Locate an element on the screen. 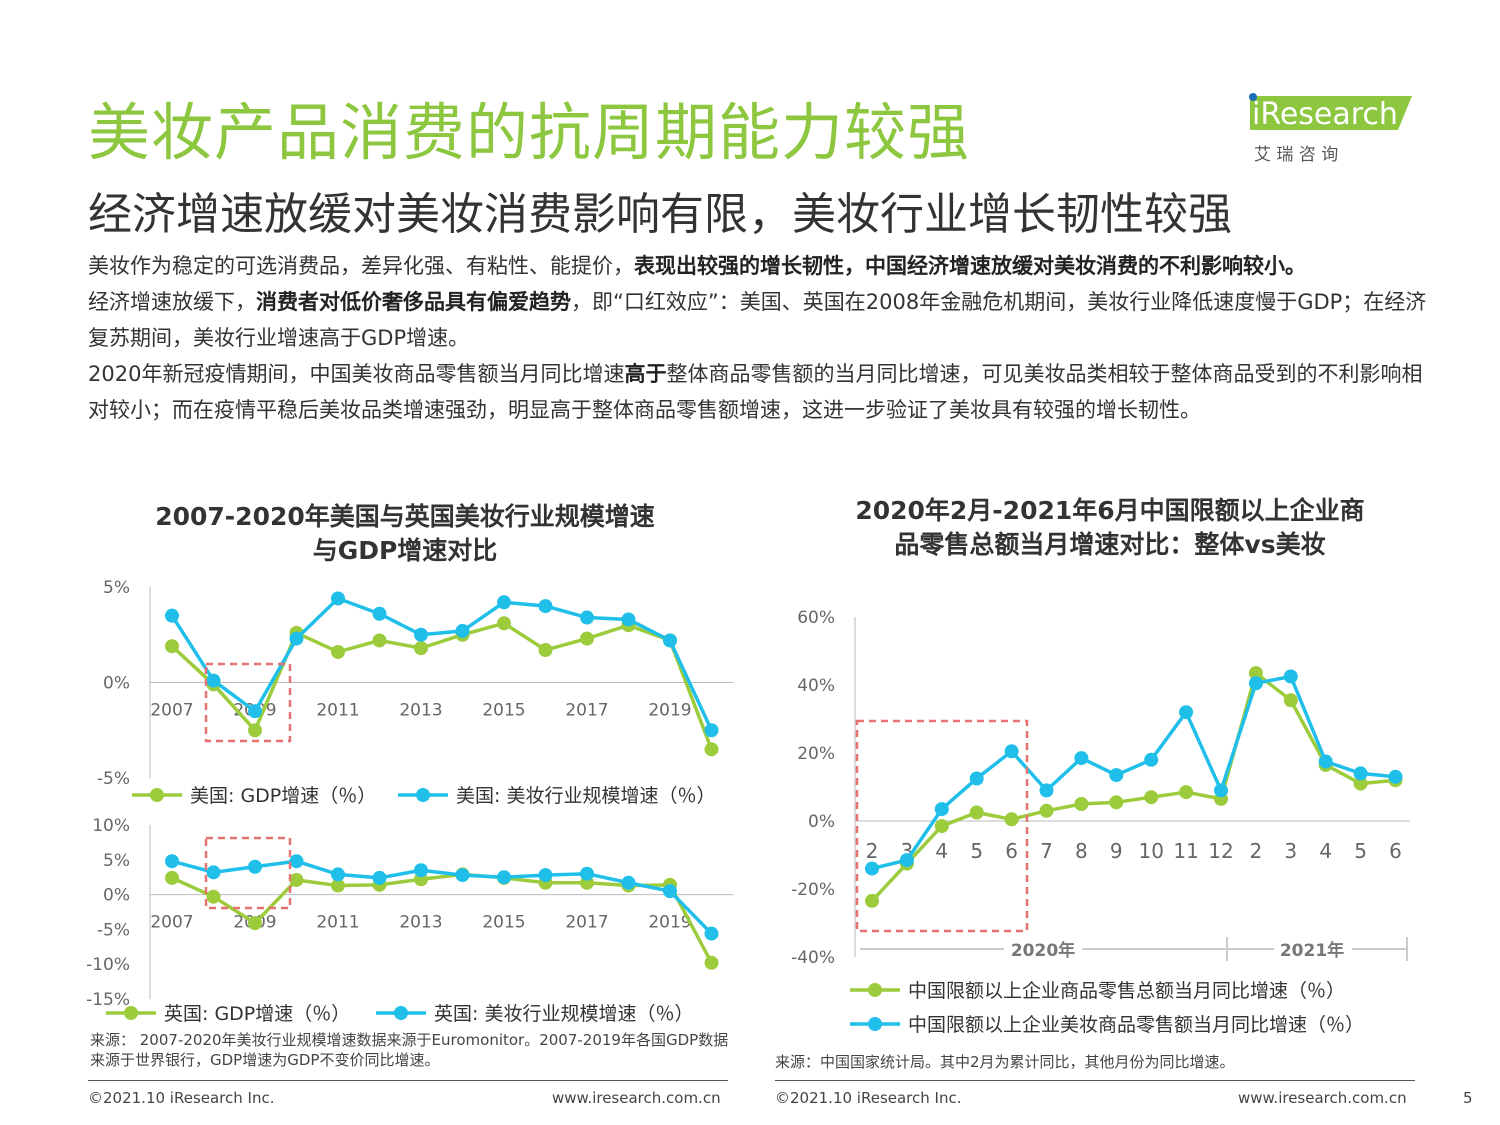 The width and height of the screenshot is (1500, 1125). us-chart-y-tick-label: -5% is located at coordinates (113, 779).